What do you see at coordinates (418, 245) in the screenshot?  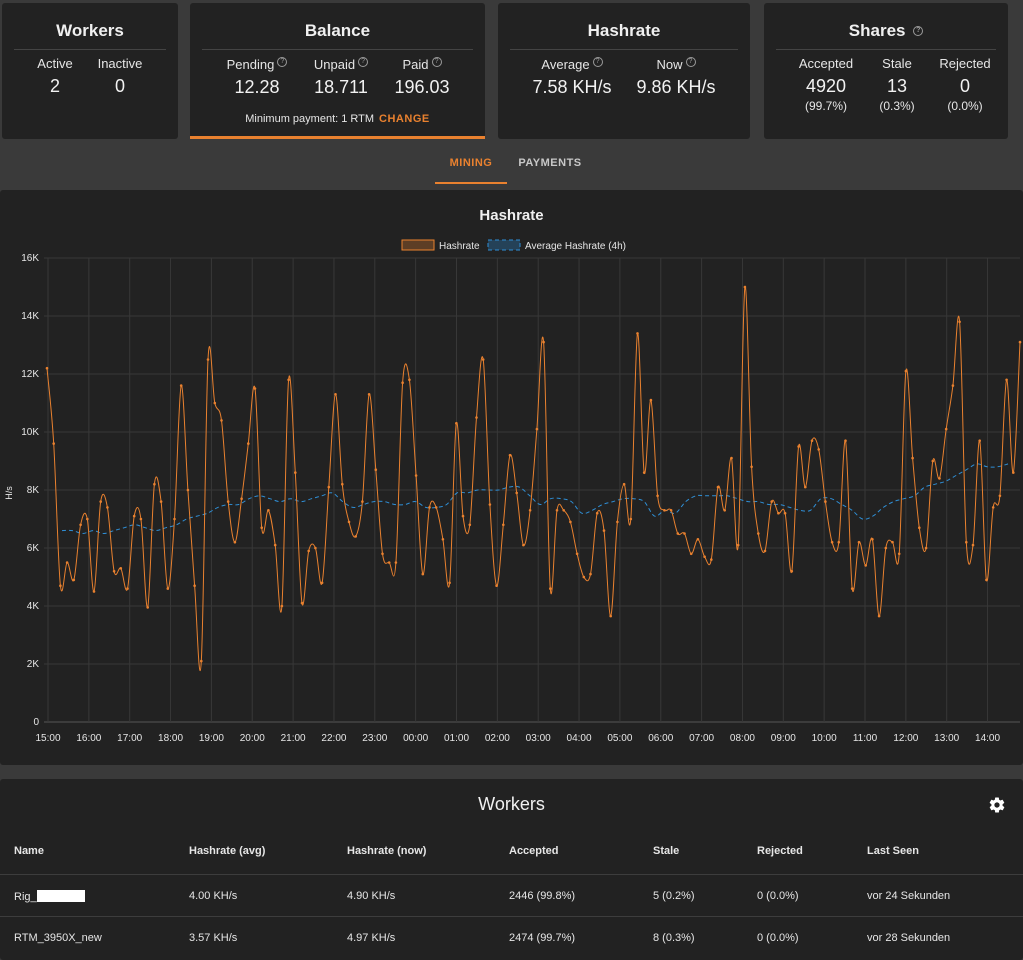 I see `legend-hashrate-swatch` at bounding box center [418, 245].